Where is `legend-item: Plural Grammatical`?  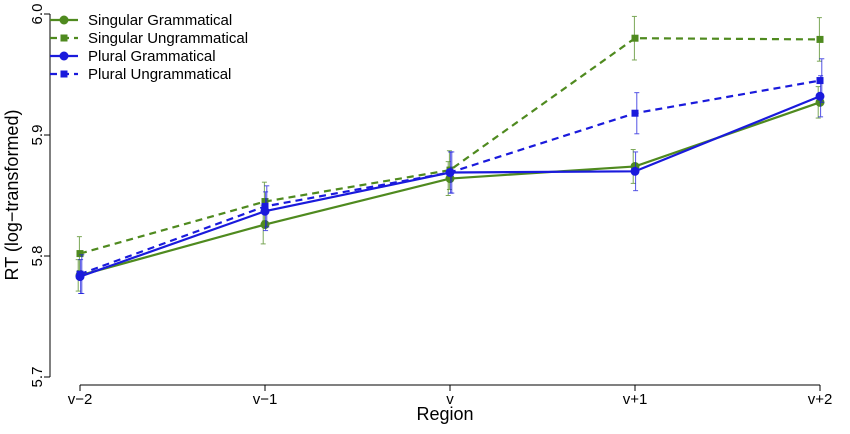
legend-item: Plural Grammatical is located at coordinates (133, 56).